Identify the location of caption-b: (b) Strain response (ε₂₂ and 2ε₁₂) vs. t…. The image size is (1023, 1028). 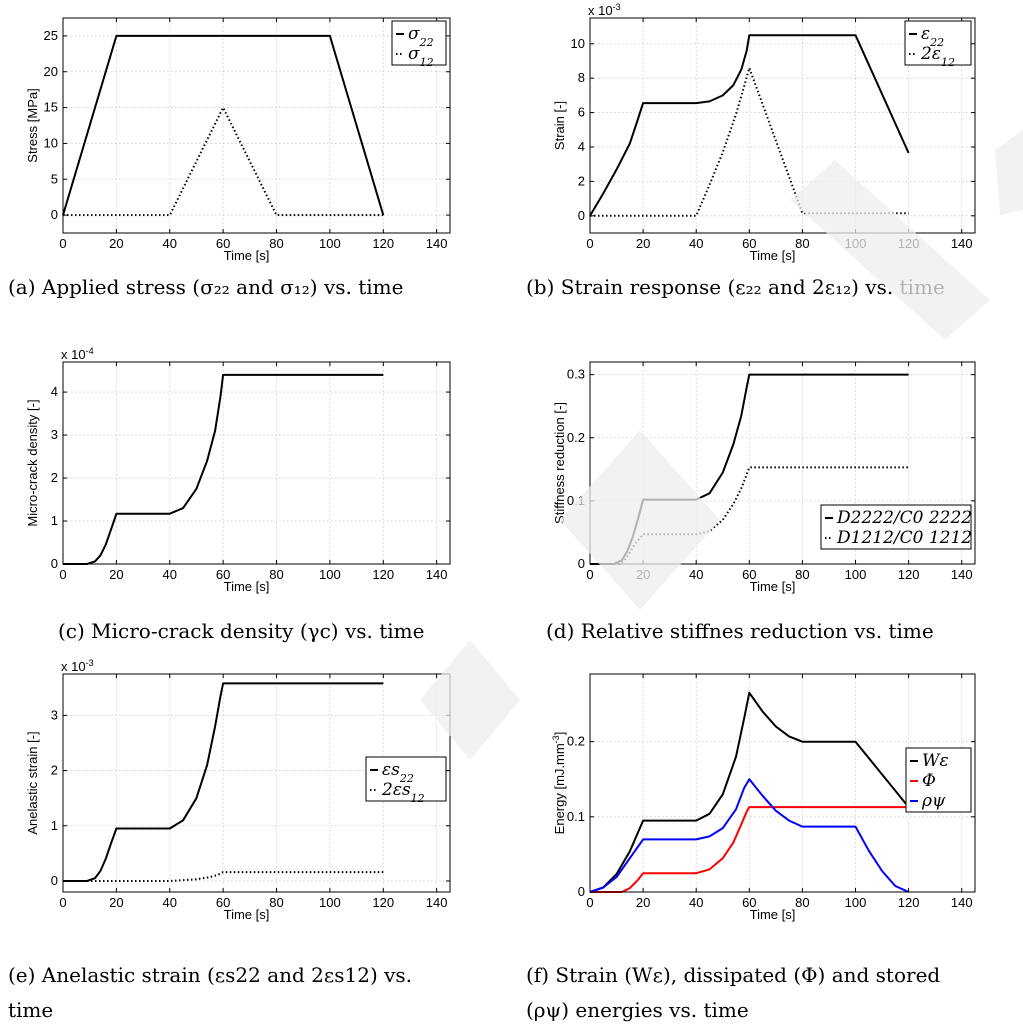
(735, 287).